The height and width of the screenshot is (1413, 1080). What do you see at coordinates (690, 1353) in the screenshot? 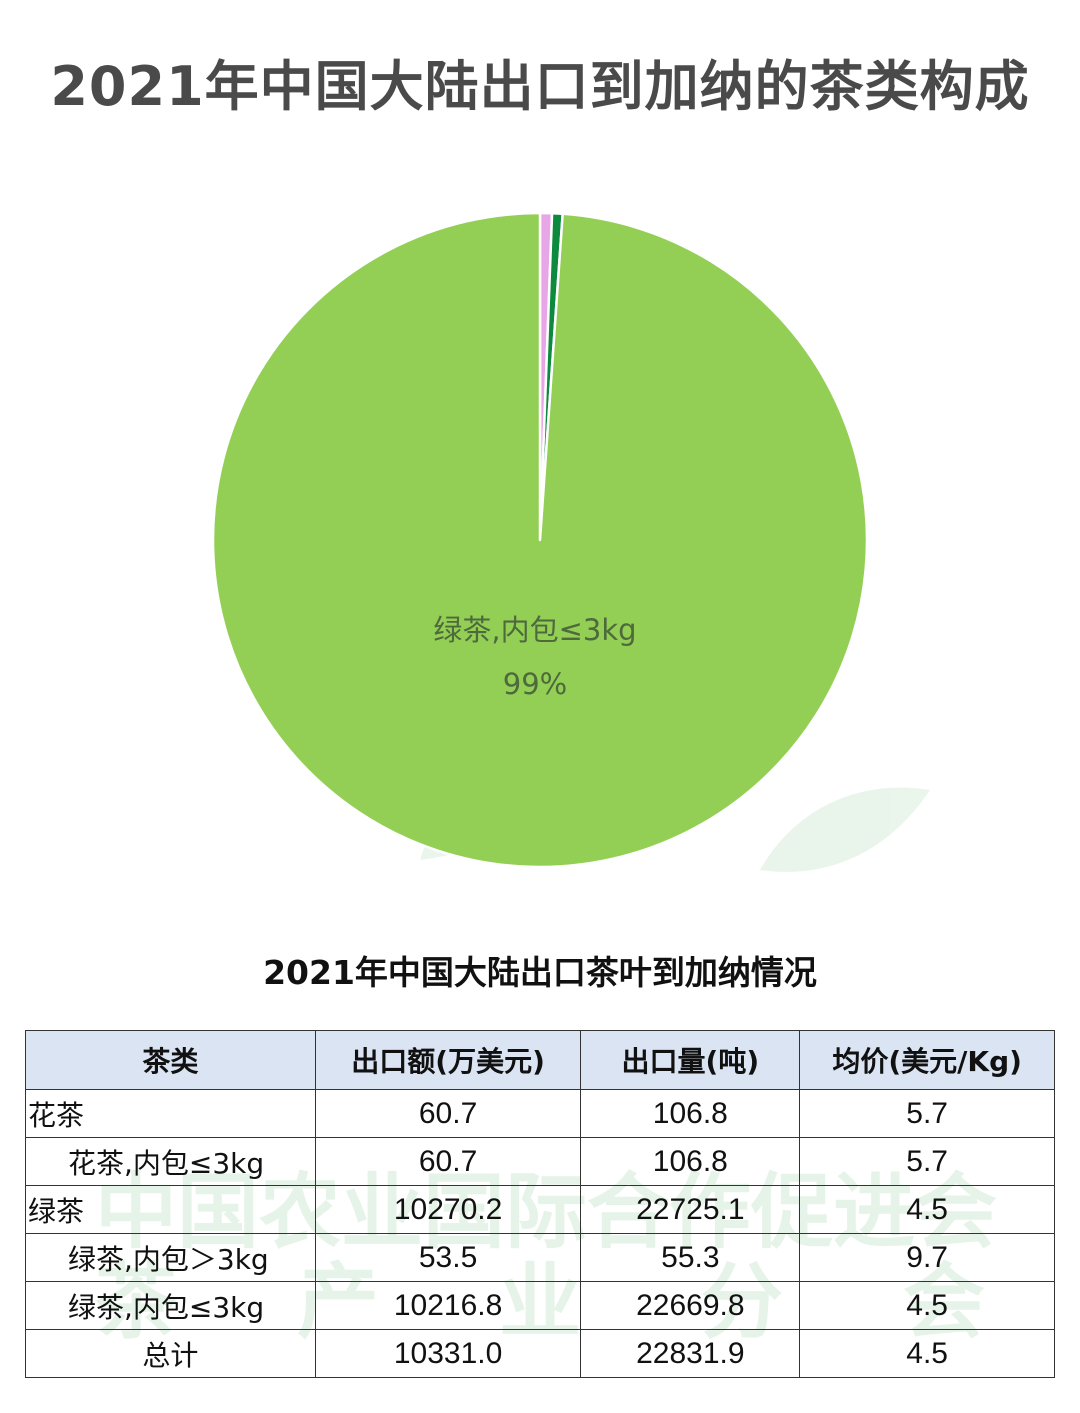
I see `table-cell-volume: 22831.9` at bounding box center [690, 1353].